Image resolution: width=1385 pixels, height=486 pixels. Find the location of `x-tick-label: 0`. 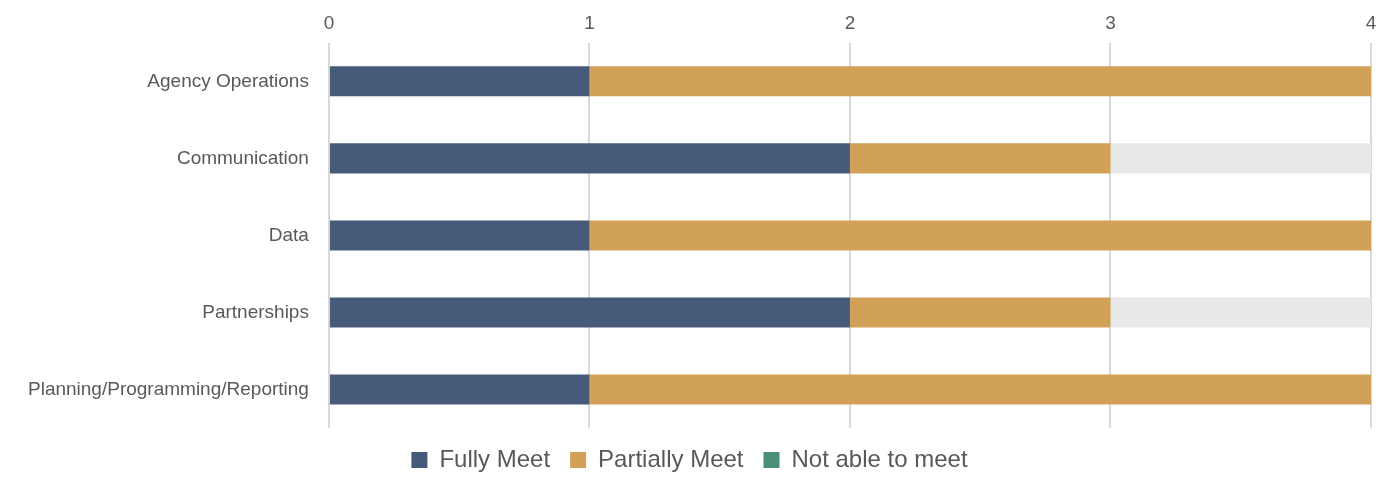

x-tick-label: 0 is located at coordinates (329, 22).